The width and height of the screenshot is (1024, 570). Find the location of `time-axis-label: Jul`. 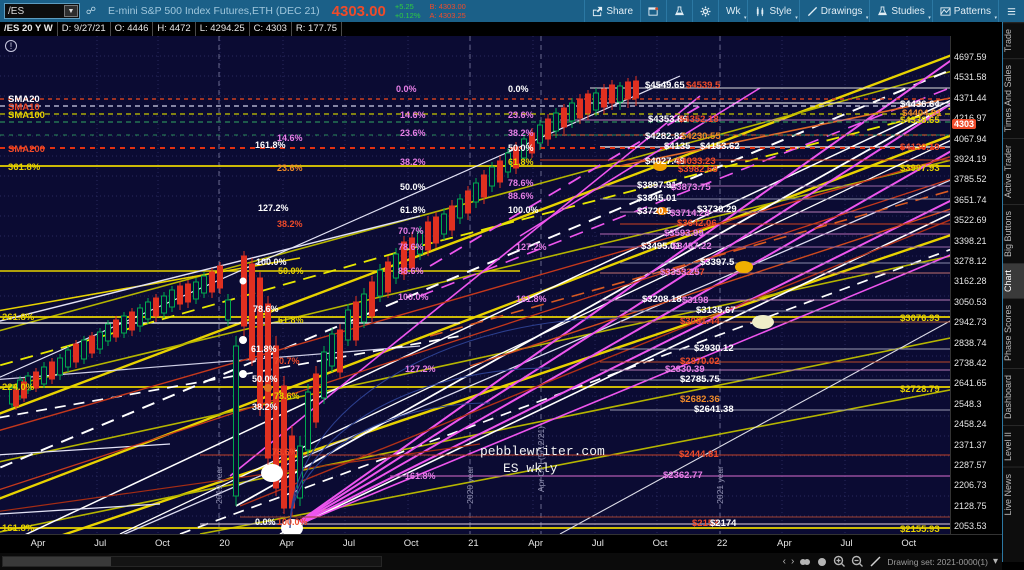

time-axis-label: Jul is located at coordinates (846, 543).